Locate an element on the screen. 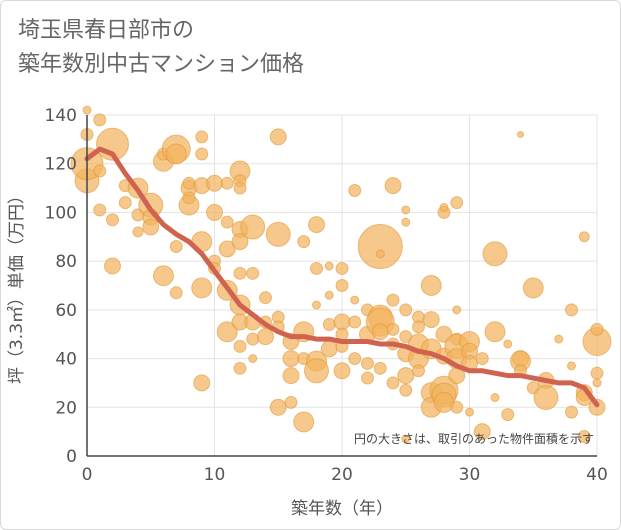 The image size is (621, 530). y-tick-label: 100 is located at coordinates (61, 213).